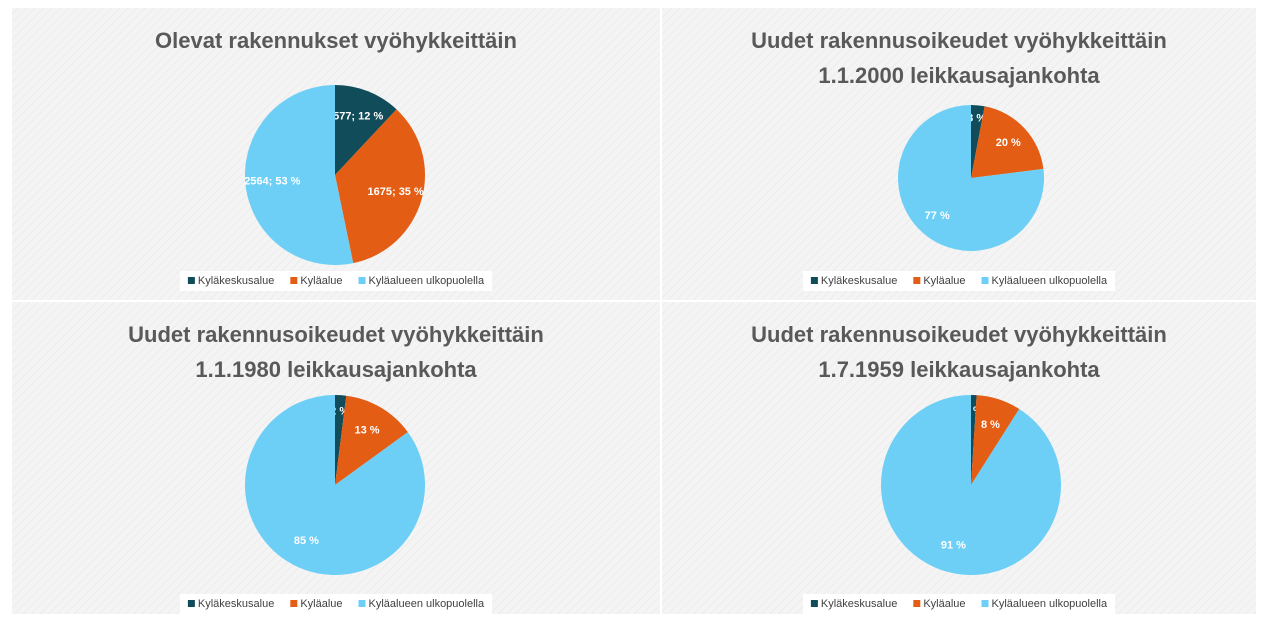  I want to click on chart-title: Olevat rakennukset vyöhykkeittäin, so click(336, 40).